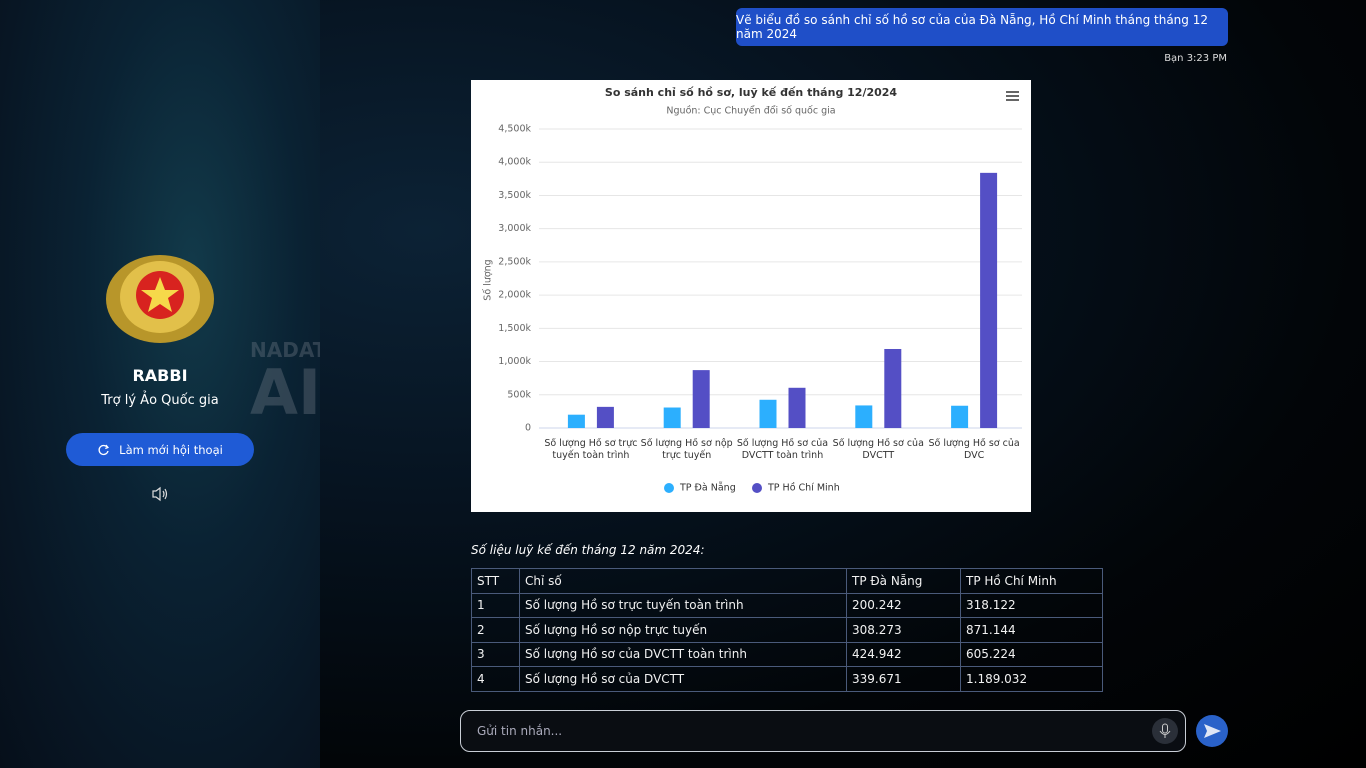 The image size is (1366, 768). What do you see at coordinates (104, 449) in the screenshot?
I see `refresh-icon` at bounding box center [104, 449].